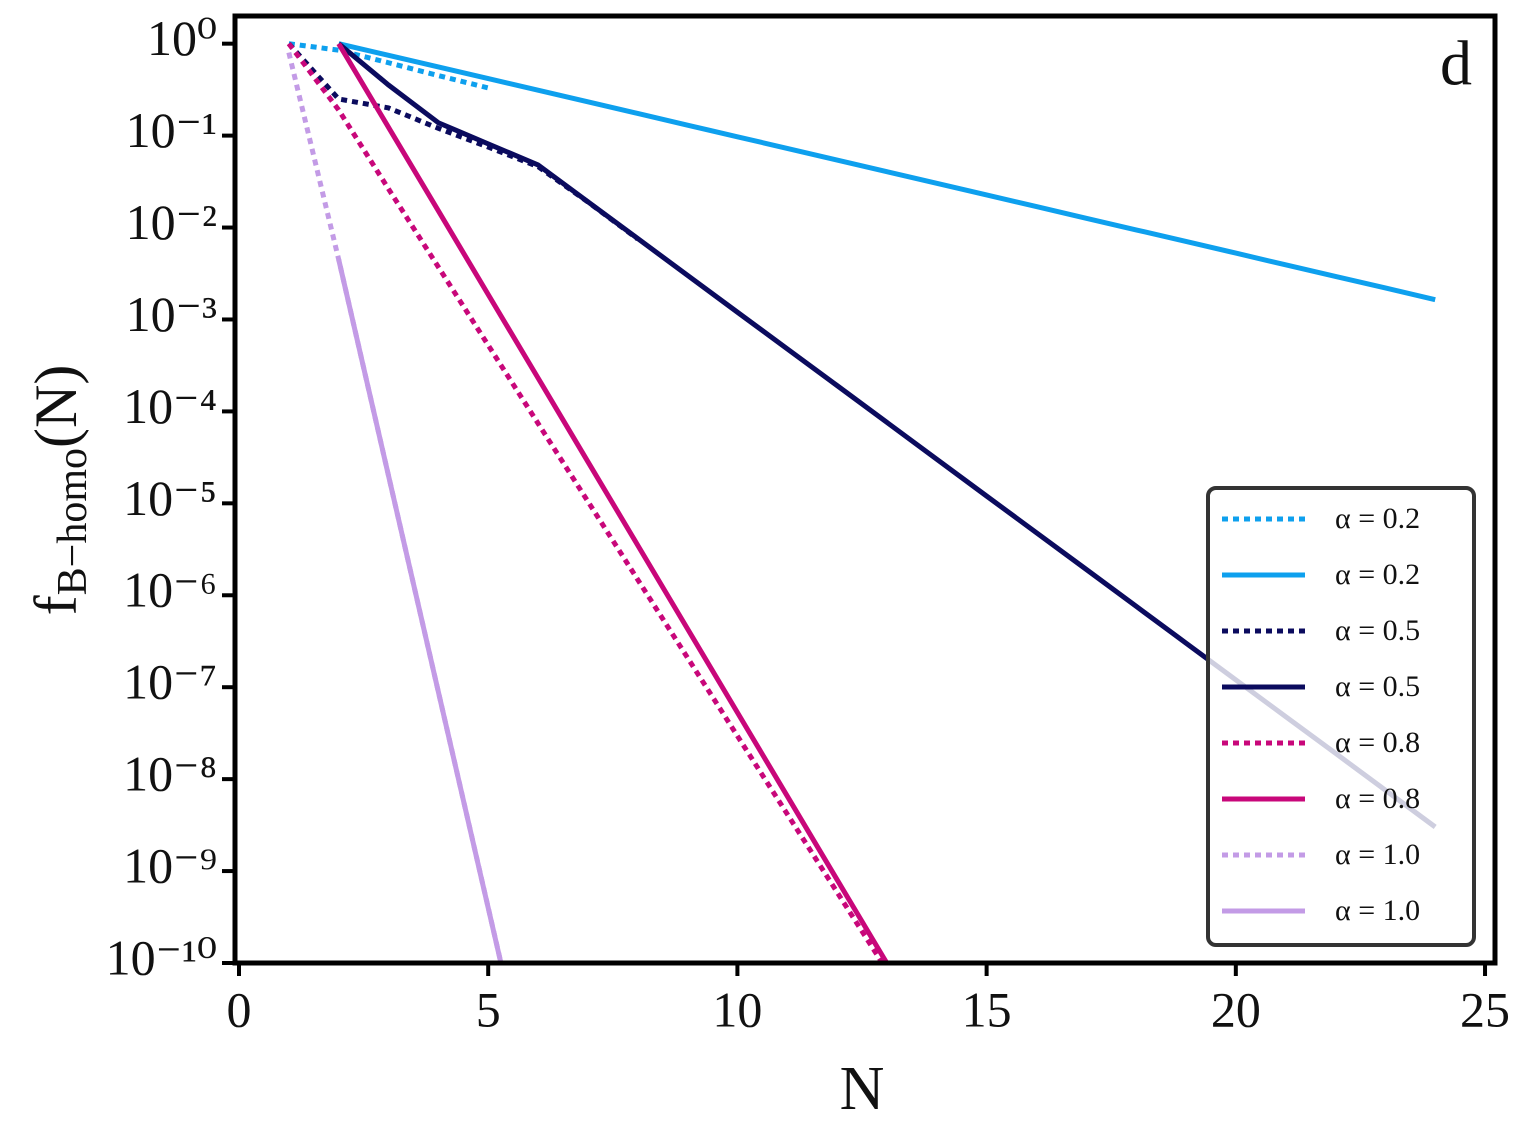 The height and width of the screenshot is (1143, 1527). I want to click on x-tick-label: 5, so click(488, 1009).